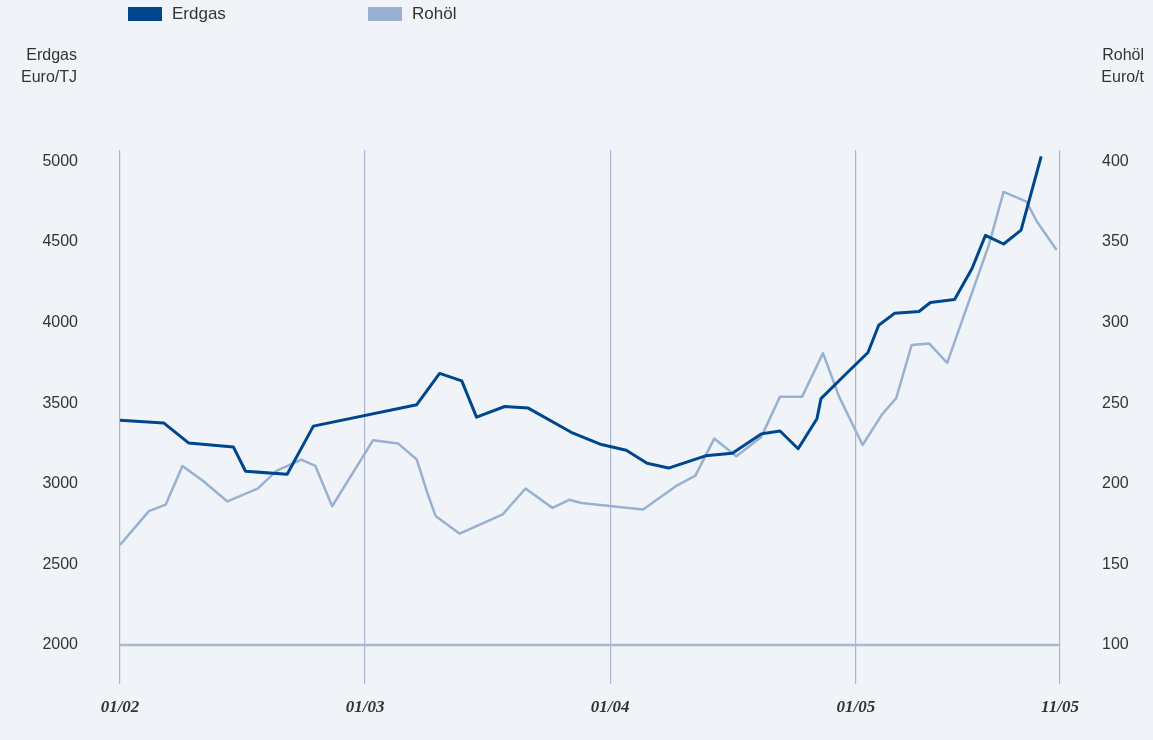 Image resolution: width=1153 pixels, height=740 pixels. What do you see at coordinates (1115, 402) in the screenshot?
I see `y2-tick-label: 250` at bounding box center [1115, 402].